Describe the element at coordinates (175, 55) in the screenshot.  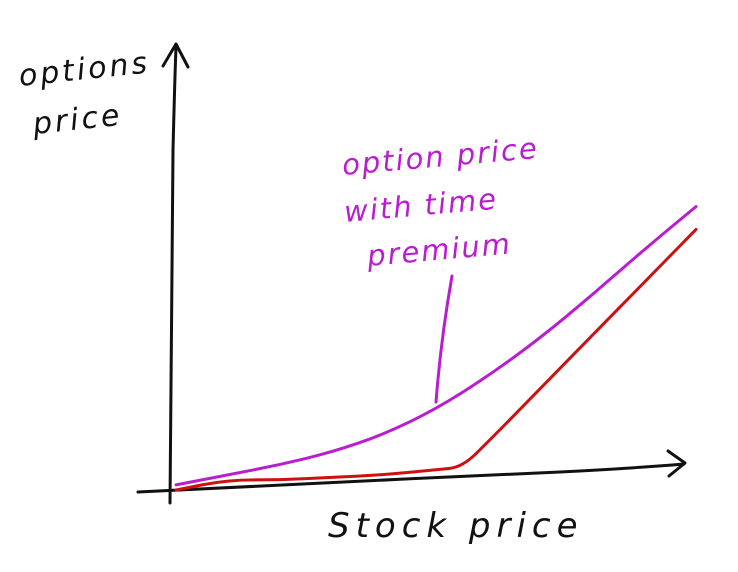
I see `y-axis-arrowhead` at that location.